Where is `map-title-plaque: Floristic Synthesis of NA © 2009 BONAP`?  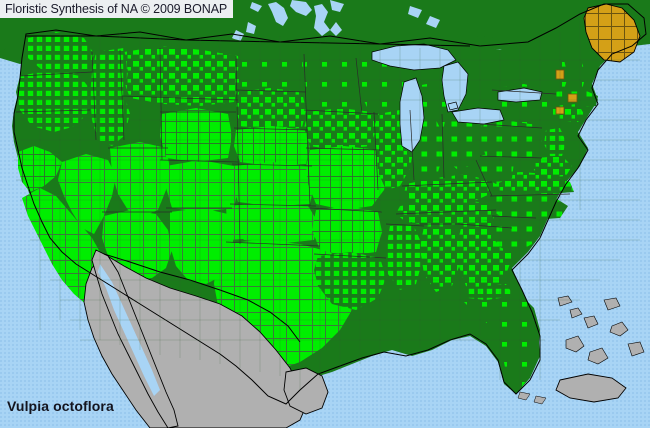
map-title-plaque: Floristic Synthesis of NA © 2009 BONAP is located at coordinates (117, 9).